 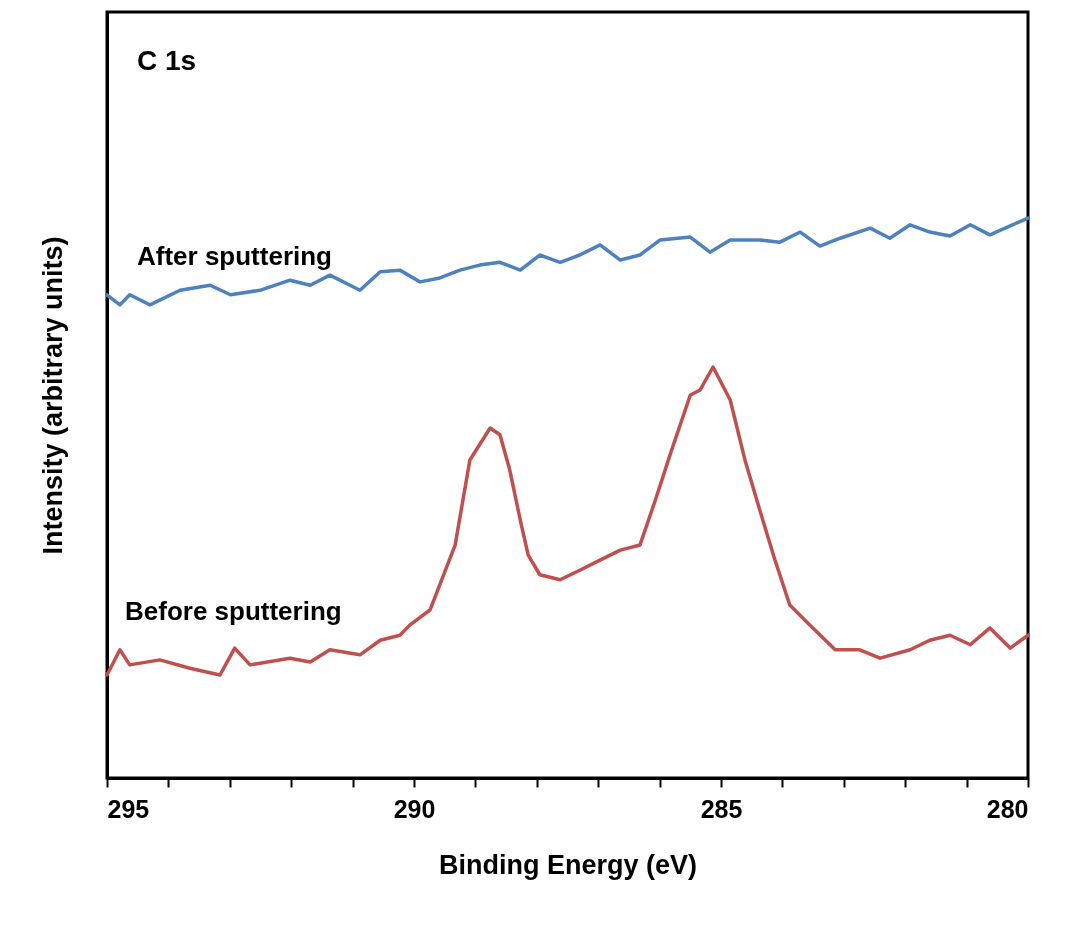 What do you see at coordinates (568, 864) in the screenshot?
I see `x-axis-title: Binding Energy (eV)` at bounding box center [568, 864].